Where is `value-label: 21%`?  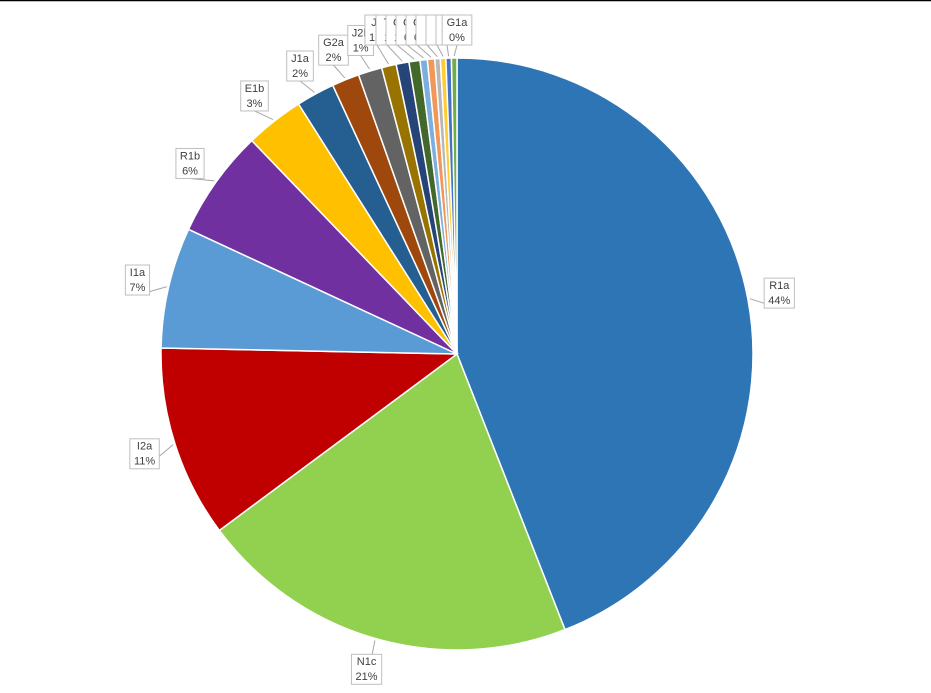 value-label: 21% is located at coordinates (367, 677).